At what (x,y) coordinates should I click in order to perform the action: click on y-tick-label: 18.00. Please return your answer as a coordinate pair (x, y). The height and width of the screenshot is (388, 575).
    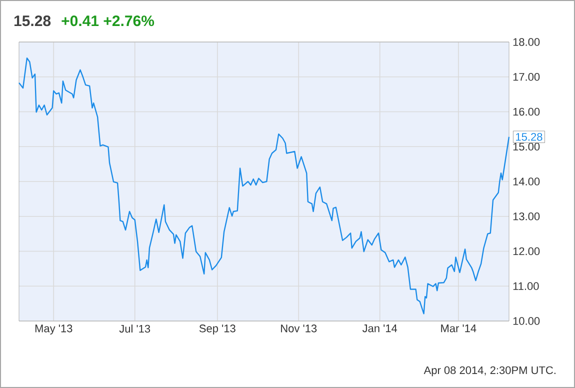
    Looking at the image, I should click on (526, 42).